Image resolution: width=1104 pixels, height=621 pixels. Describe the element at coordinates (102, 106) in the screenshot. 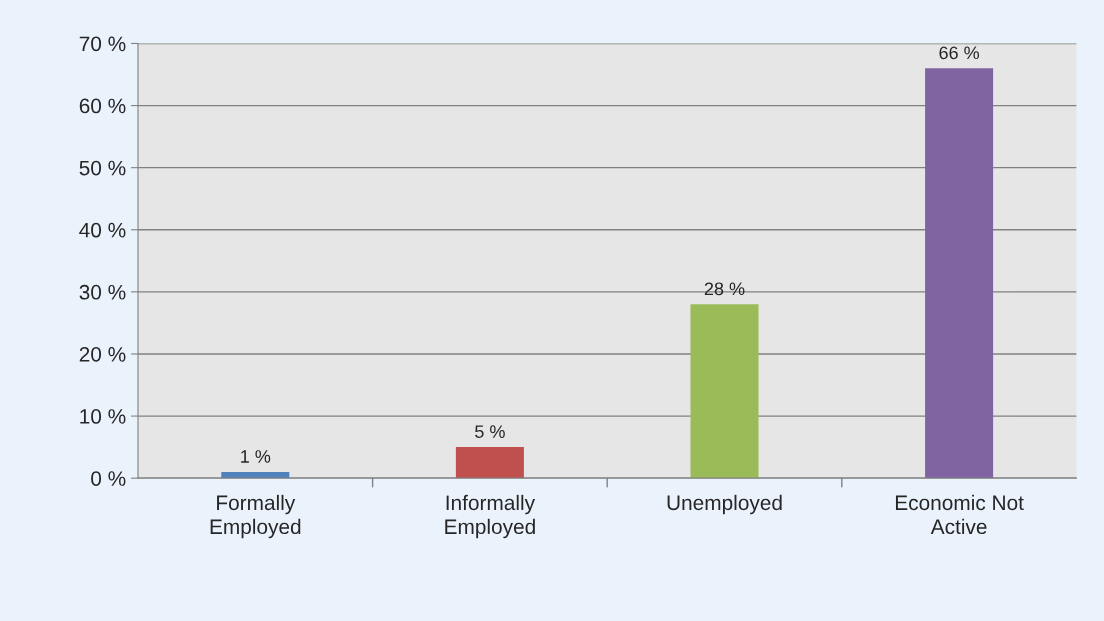

I see `y-tick-label: 60 %` at that location.